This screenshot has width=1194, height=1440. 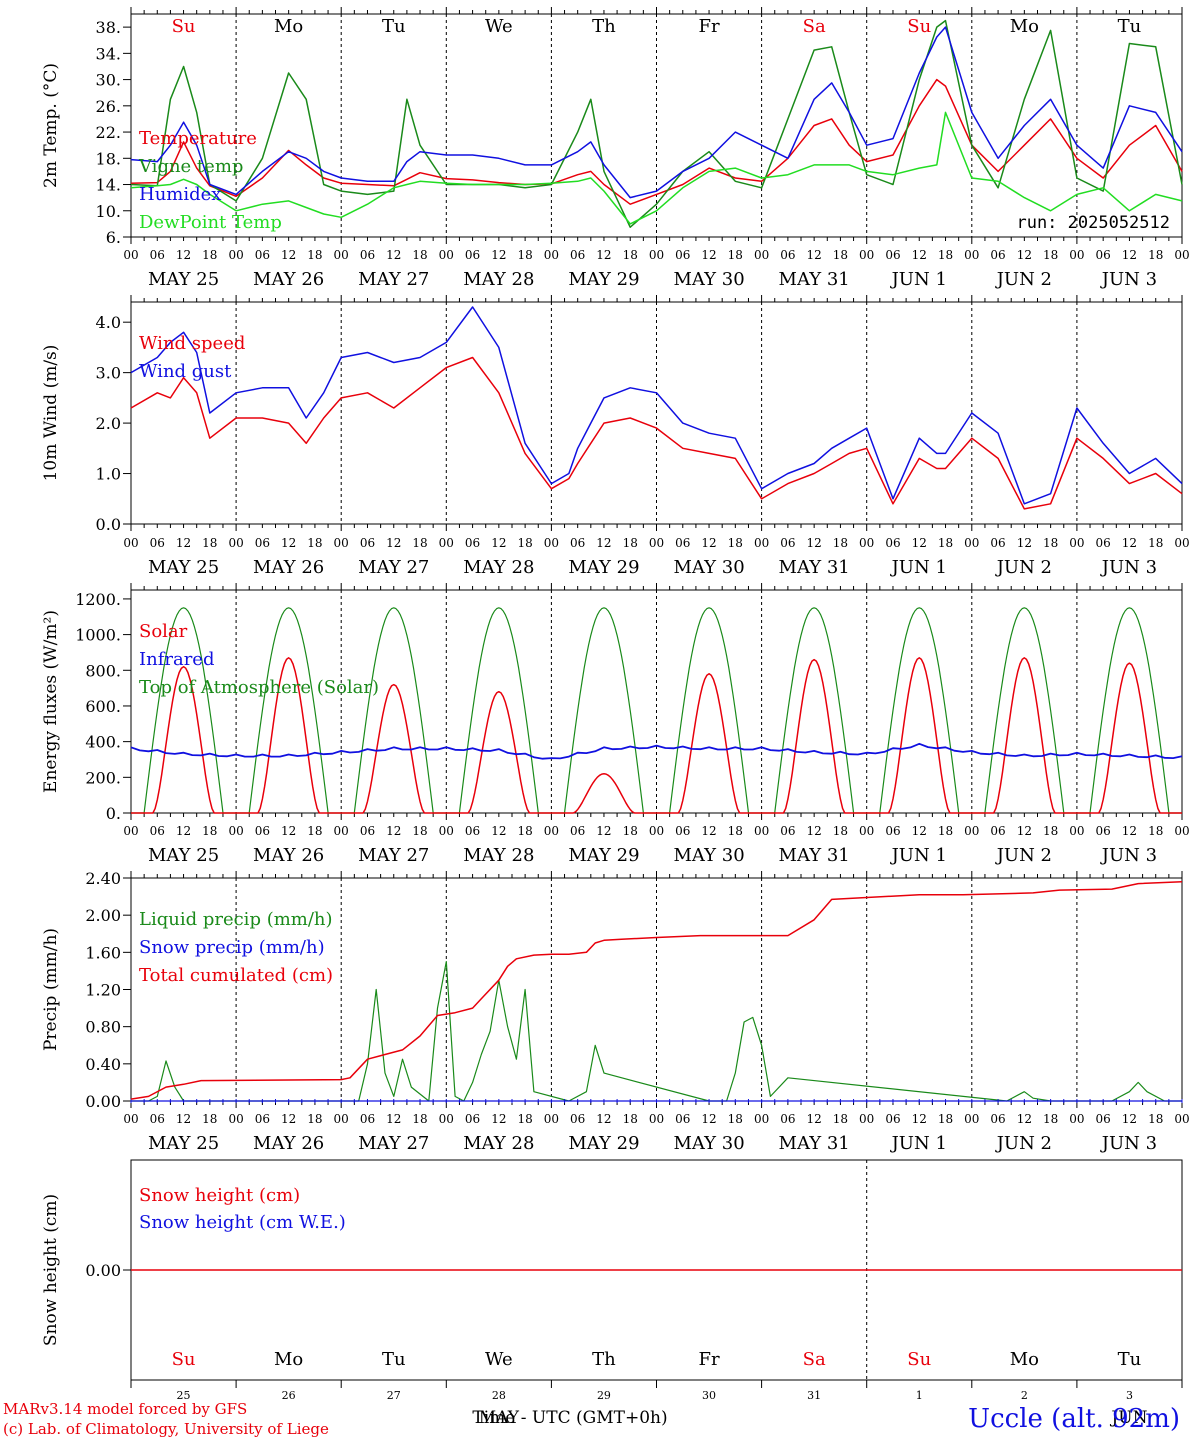 I want to click on legend-entry: Snow height (cm W.E.), so click(x=242, y=1222).